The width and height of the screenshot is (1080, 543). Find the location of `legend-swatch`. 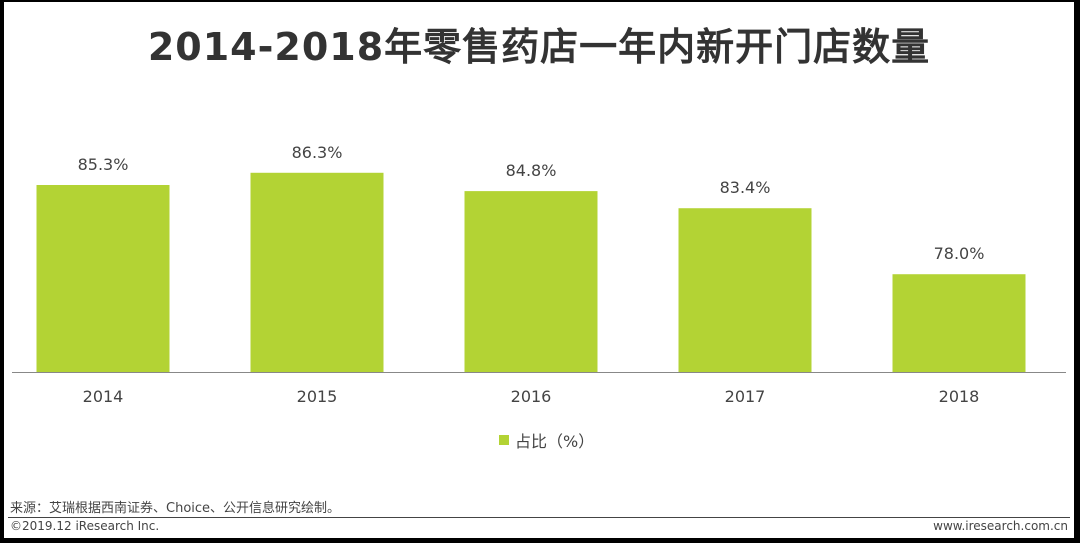

legend-swatch is located at coordinates (504, 440).